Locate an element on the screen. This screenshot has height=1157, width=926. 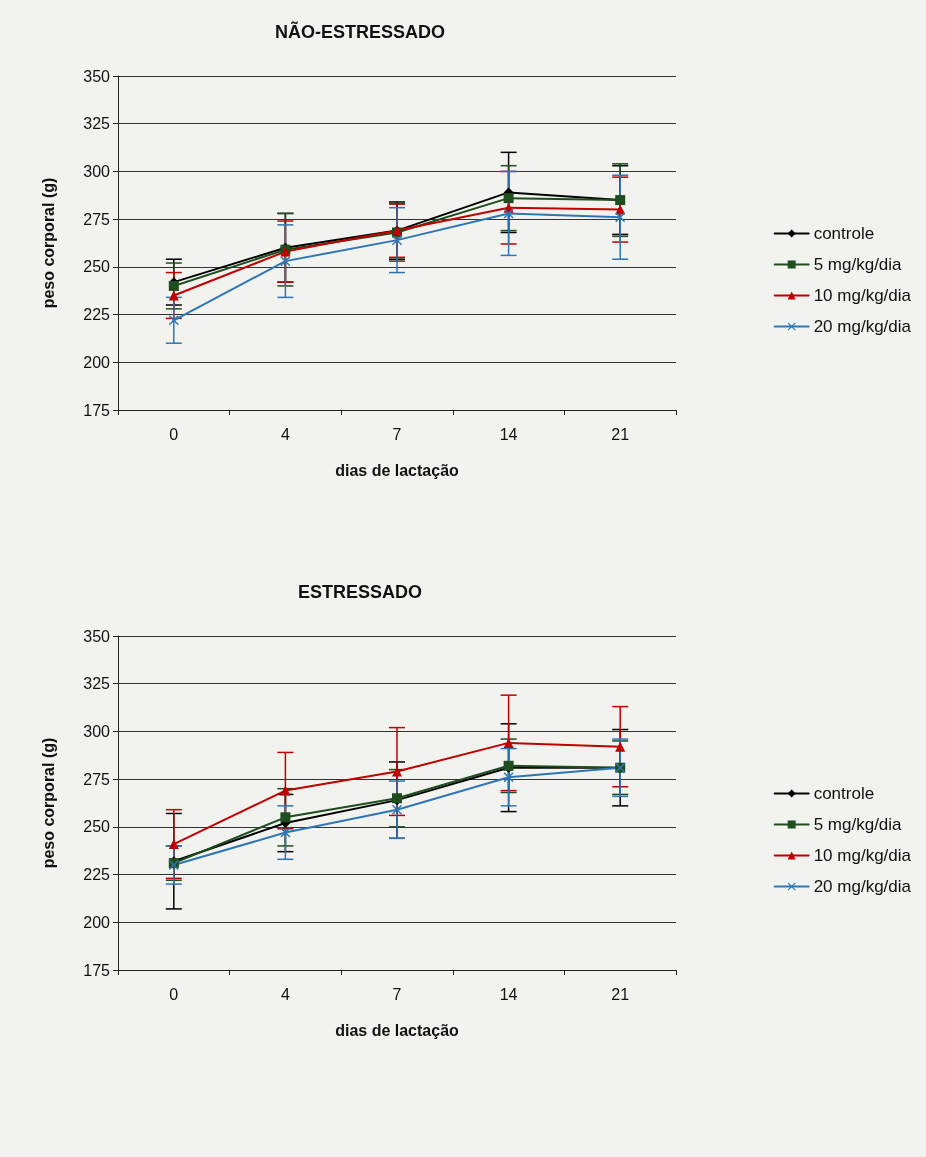
chart-title: ESTRESSADO is located at coordinates (360, 592).